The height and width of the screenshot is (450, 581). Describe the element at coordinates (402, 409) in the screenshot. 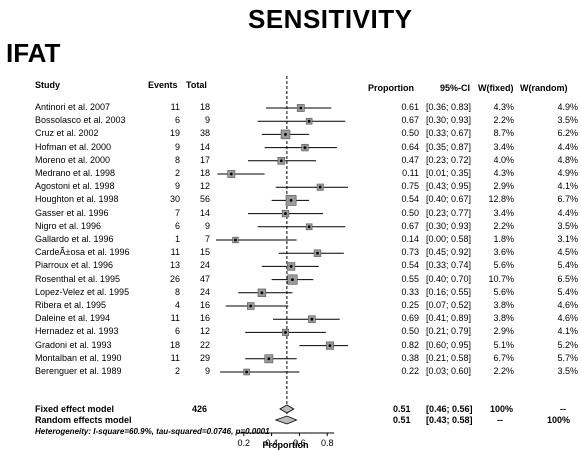

I see `fixed-proportion: 0.51` at that location.